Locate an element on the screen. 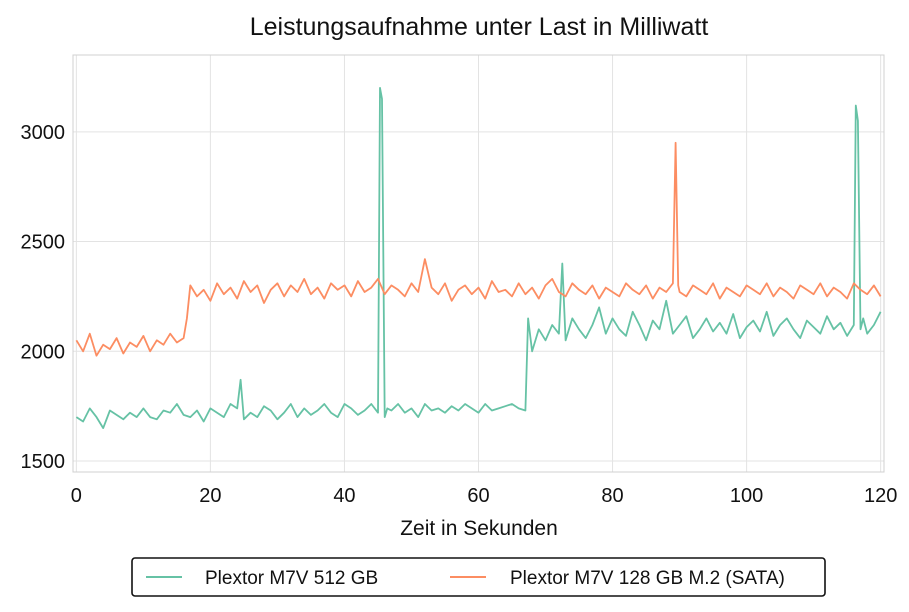 The height and width of the screenshot is (612, 909). legend-label-series-1: Plextor M7V 512 GB is located at coordinates (291, 578).